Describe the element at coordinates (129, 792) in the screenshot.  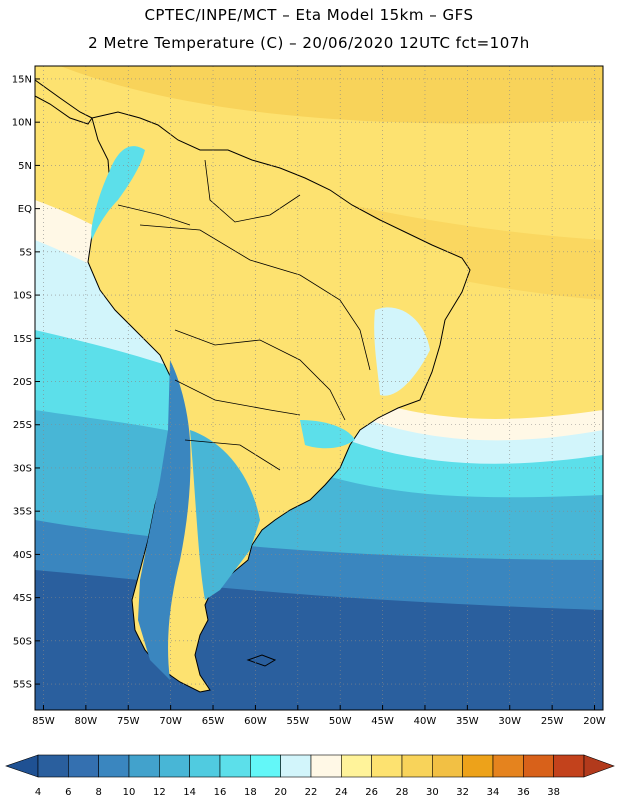
I see `colorbar-label-3: 10` at that location.